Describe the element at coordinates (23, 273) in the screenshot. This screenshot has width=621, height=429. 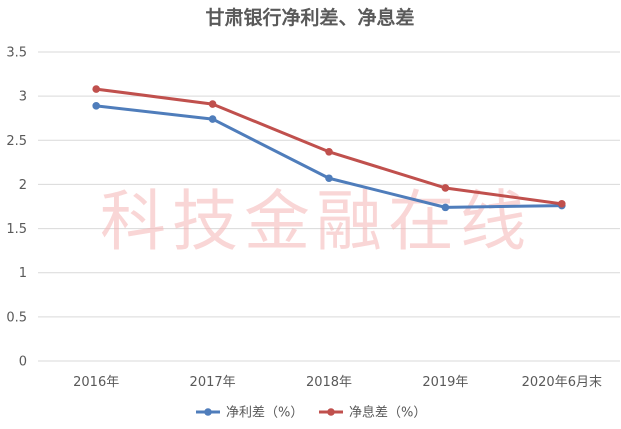
I see `y-tick-label: 1` at that location.